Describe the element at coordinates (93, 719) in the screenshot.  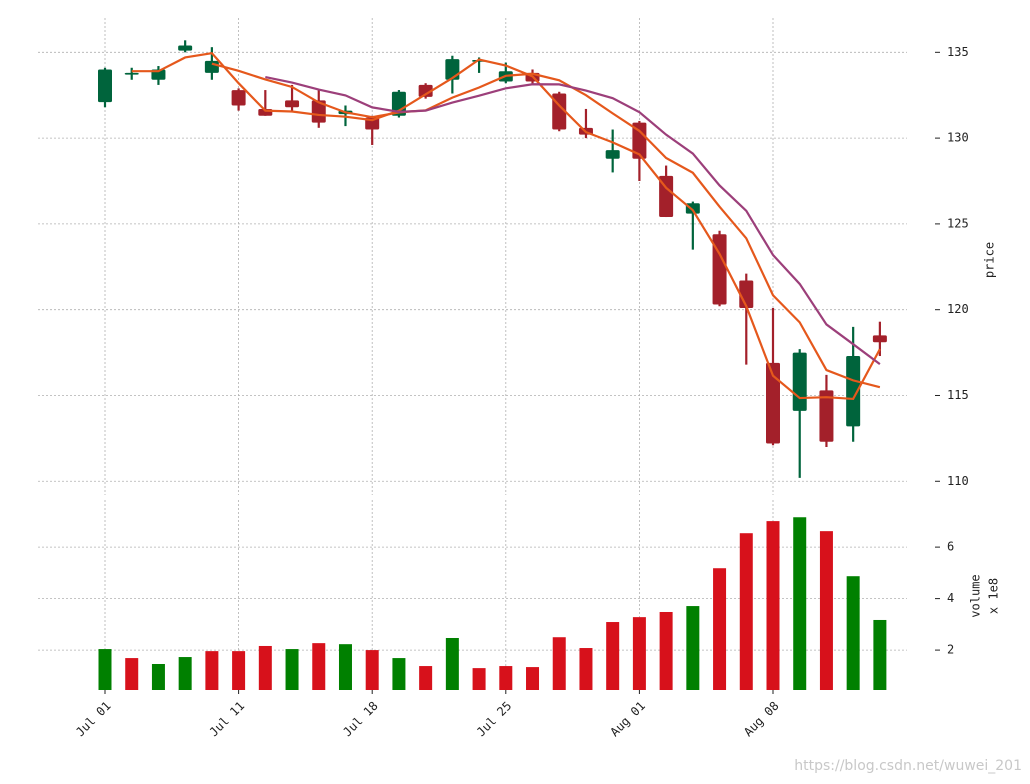
I see `x-tick-label: Jul 01` at that location.